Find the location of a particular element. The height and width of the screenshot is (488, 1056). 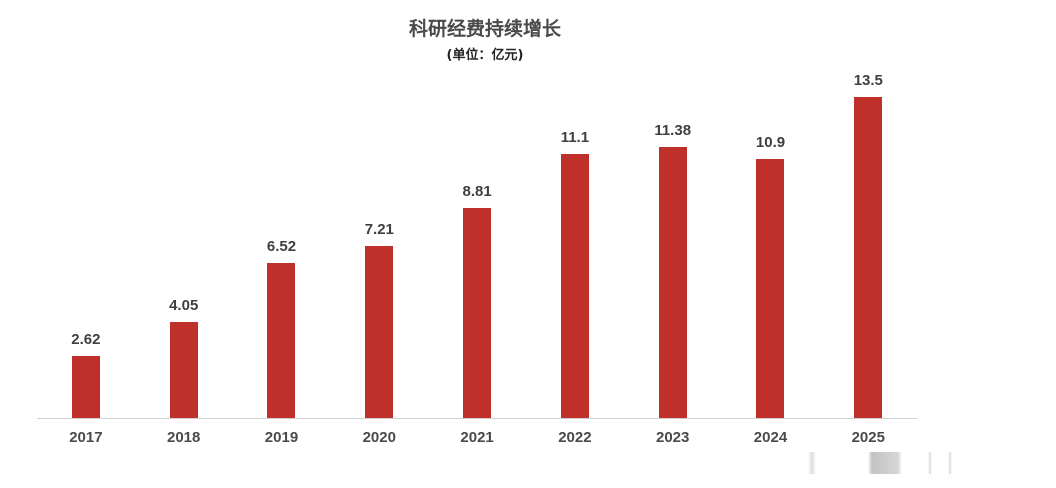

data-label: 7.21 is located at coordinates (379, 230).